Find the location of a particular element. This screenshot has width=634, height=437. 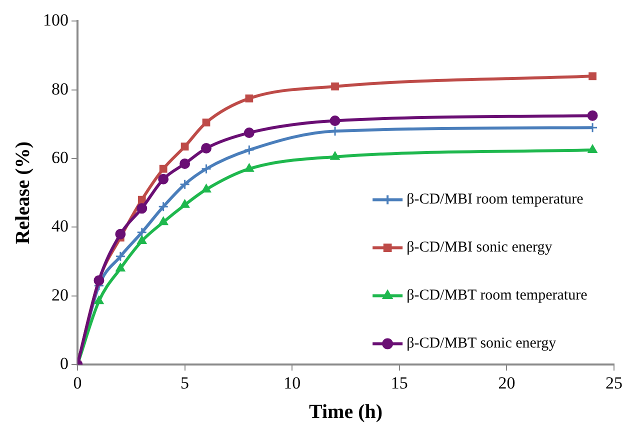

y-tick-label: 20 is located at coordinates (60, 294).